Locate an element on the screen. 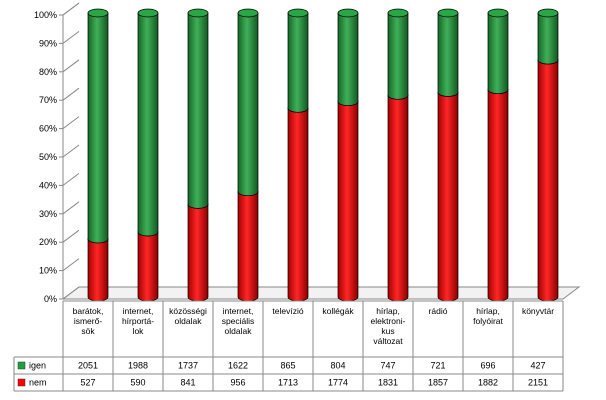 This screenshot has width=606, height=400. y-tick-label: 20% is located at coordinates (48, 242).